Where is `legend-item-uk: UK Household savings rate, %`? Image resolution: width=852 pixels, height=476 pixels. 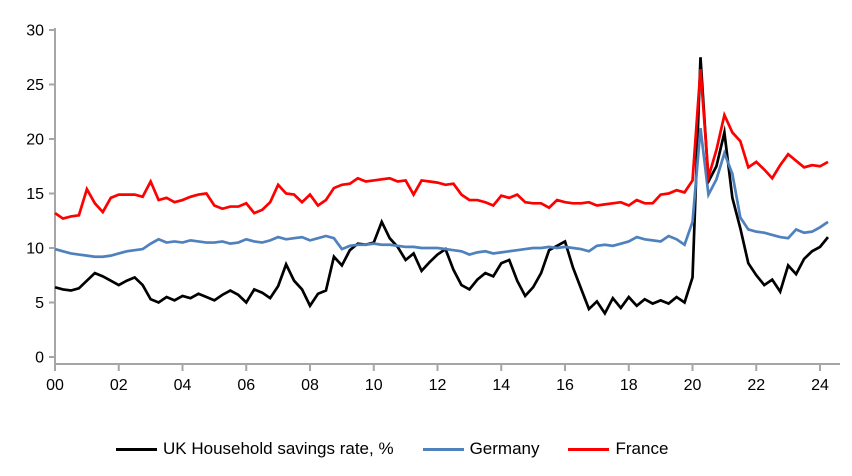
legend-item-uk: UK Household savings rate, % is located at coordinates (255, 449).